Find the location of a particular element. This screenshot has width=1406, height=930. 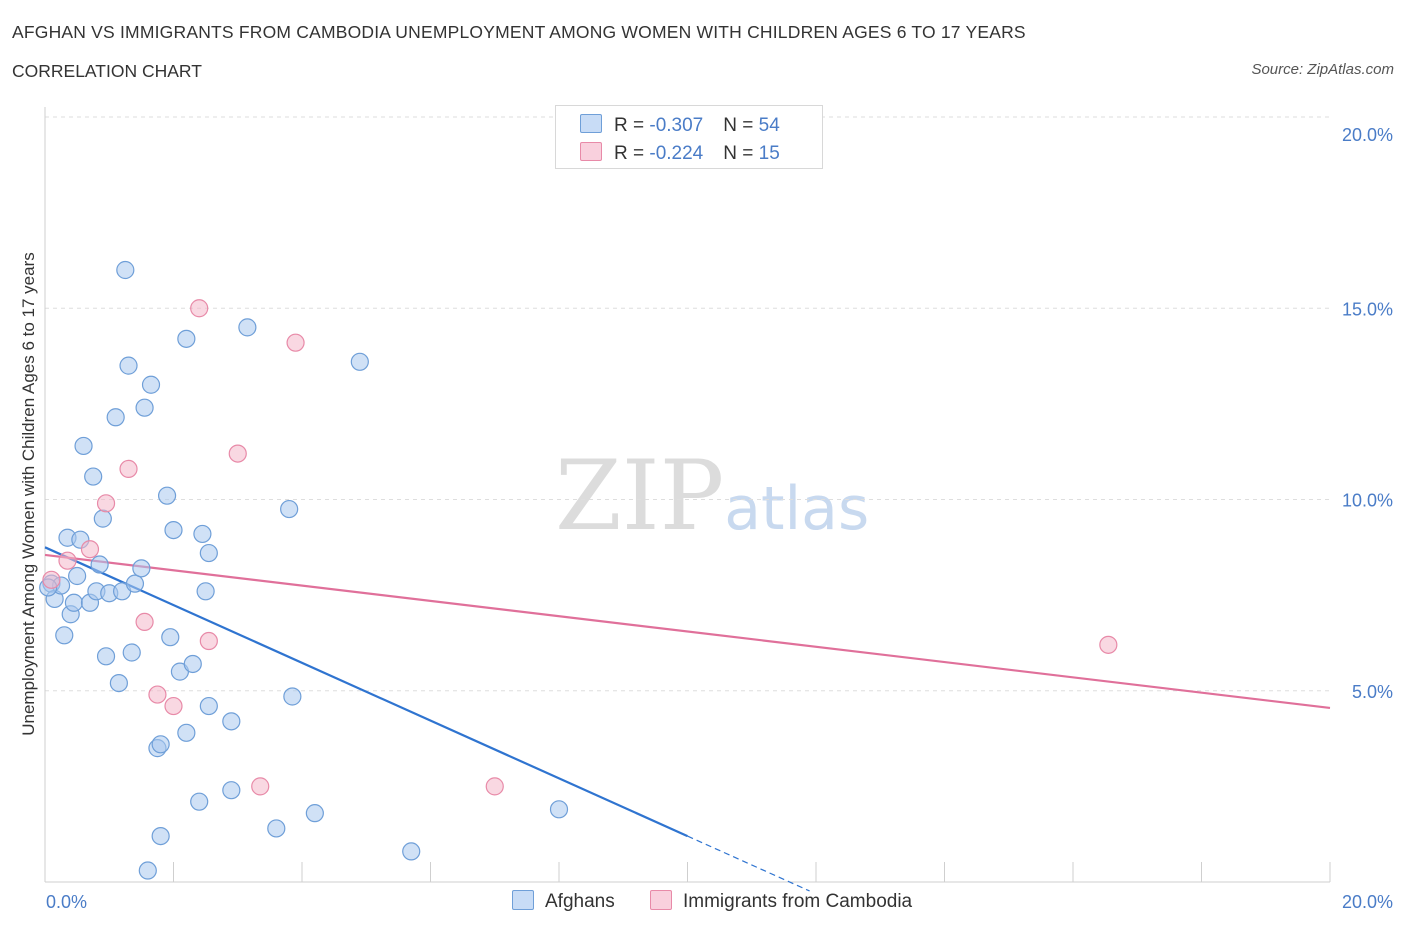

legend-afghans-label: Afghans is located at coordinates (580, 901).